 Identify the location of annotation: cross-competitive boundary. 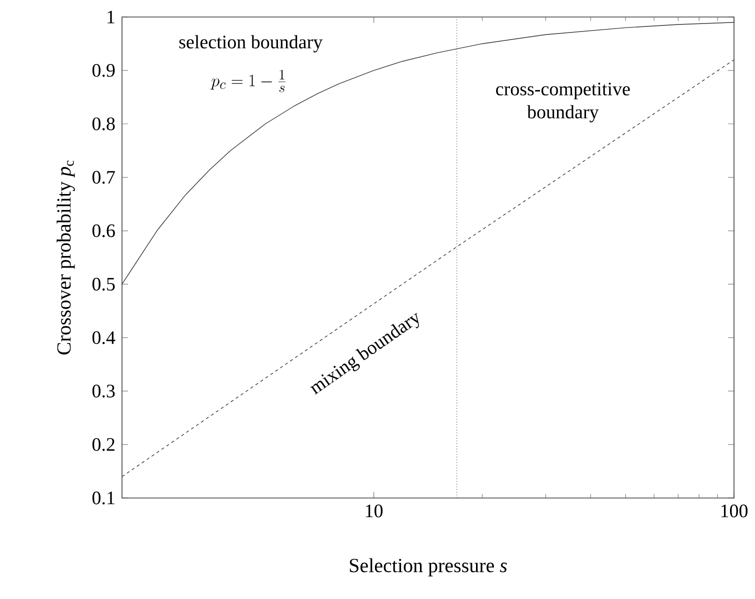
(563, 102).